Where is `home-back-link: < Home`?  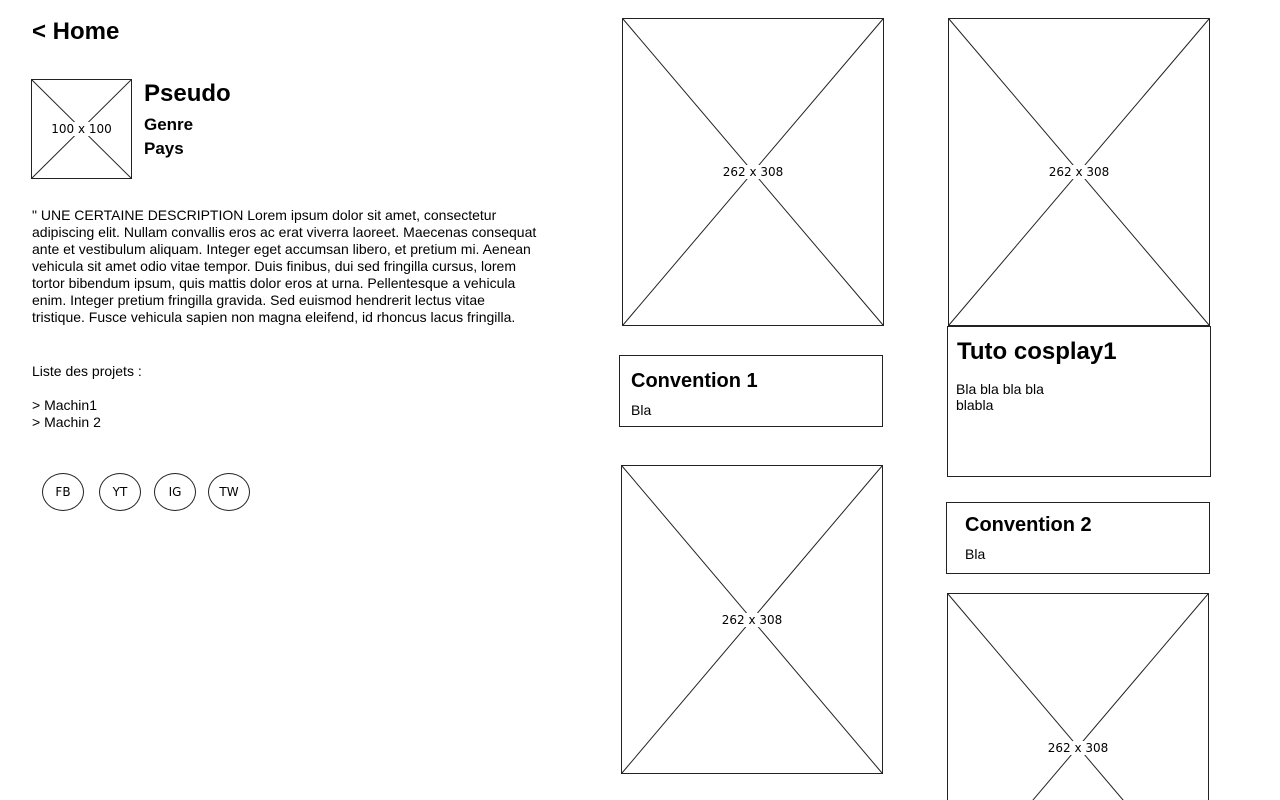
home-back-link: < Home is located at coordinates (76, 31).